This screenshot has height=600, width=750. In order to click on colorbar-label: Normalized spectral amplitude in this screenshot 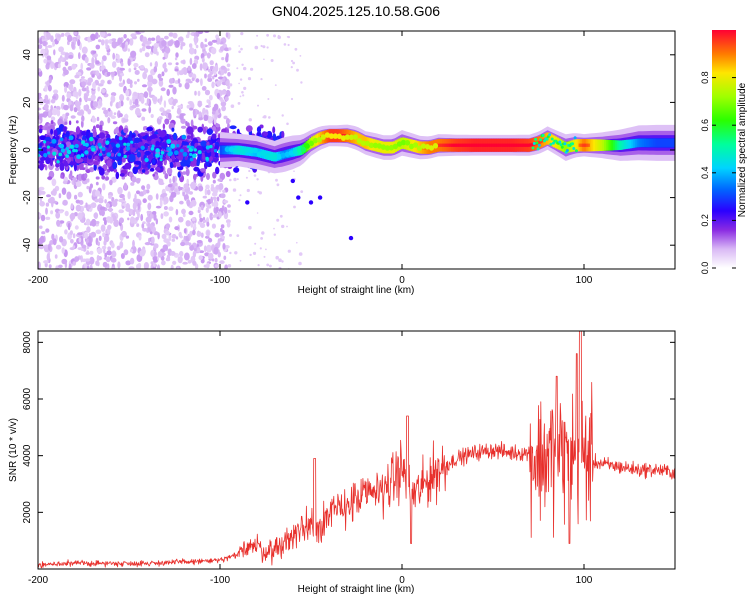, I will do `click(742, 149)`.